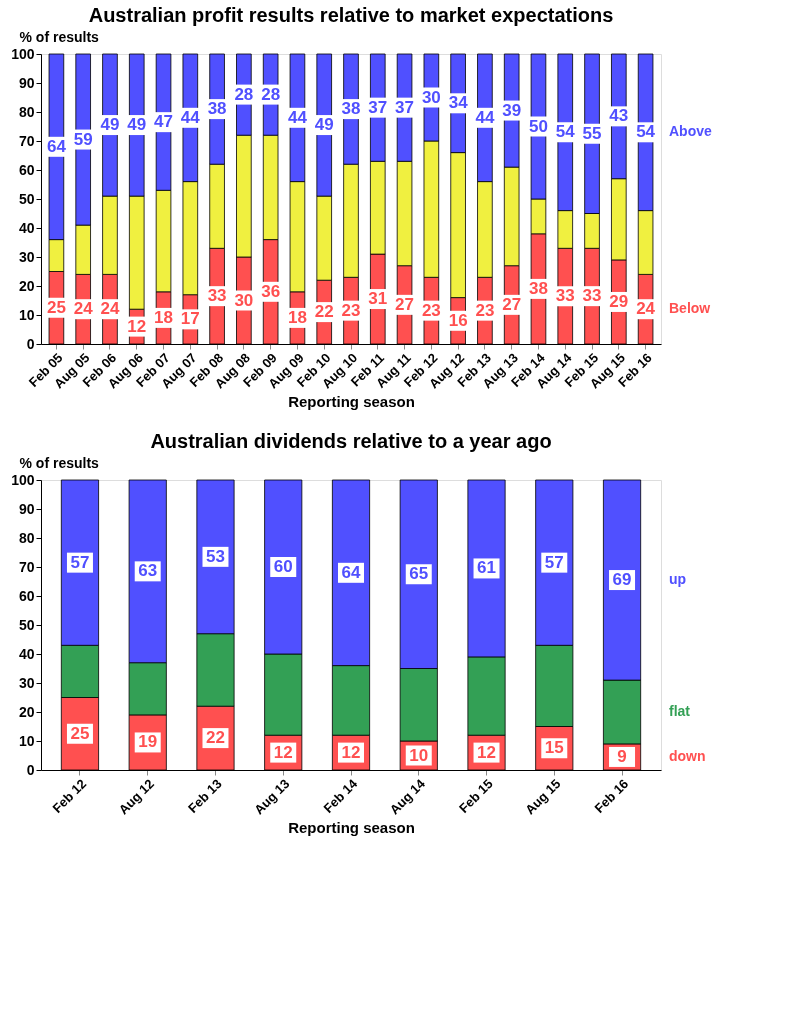 This screenshot has width=800, height=1032. What do you see at coordinates (690, 308) in the screenshot?
I see `series-label: Below` at bounding box center [690, 308].